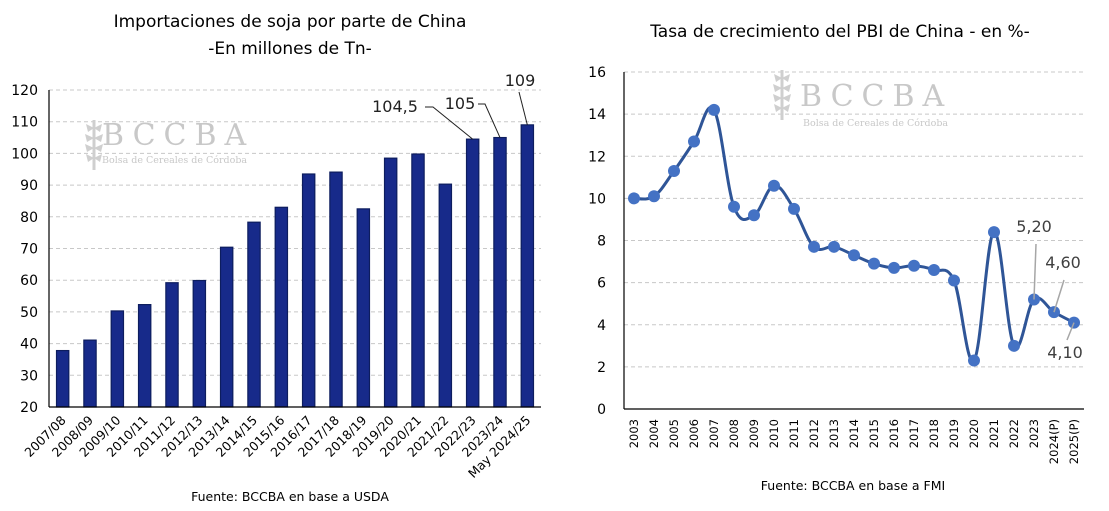 This screenshot has height=511, width=1109. Describe the element at coordinates (654, 433) in the screenshot. I see `right-x-tick-label: 2004` at that location.